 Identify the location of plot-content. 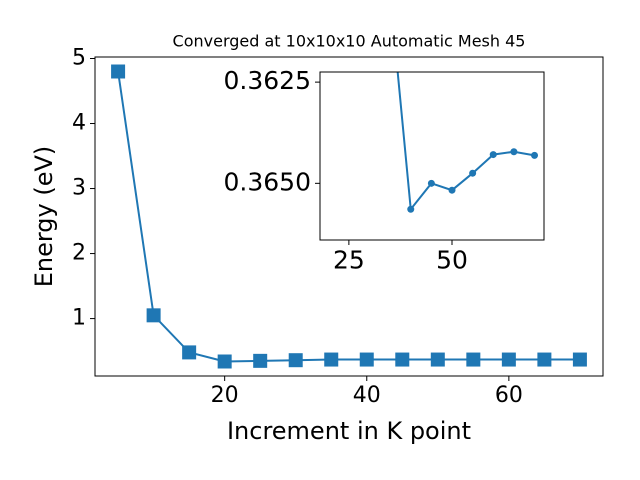
(467, 142).